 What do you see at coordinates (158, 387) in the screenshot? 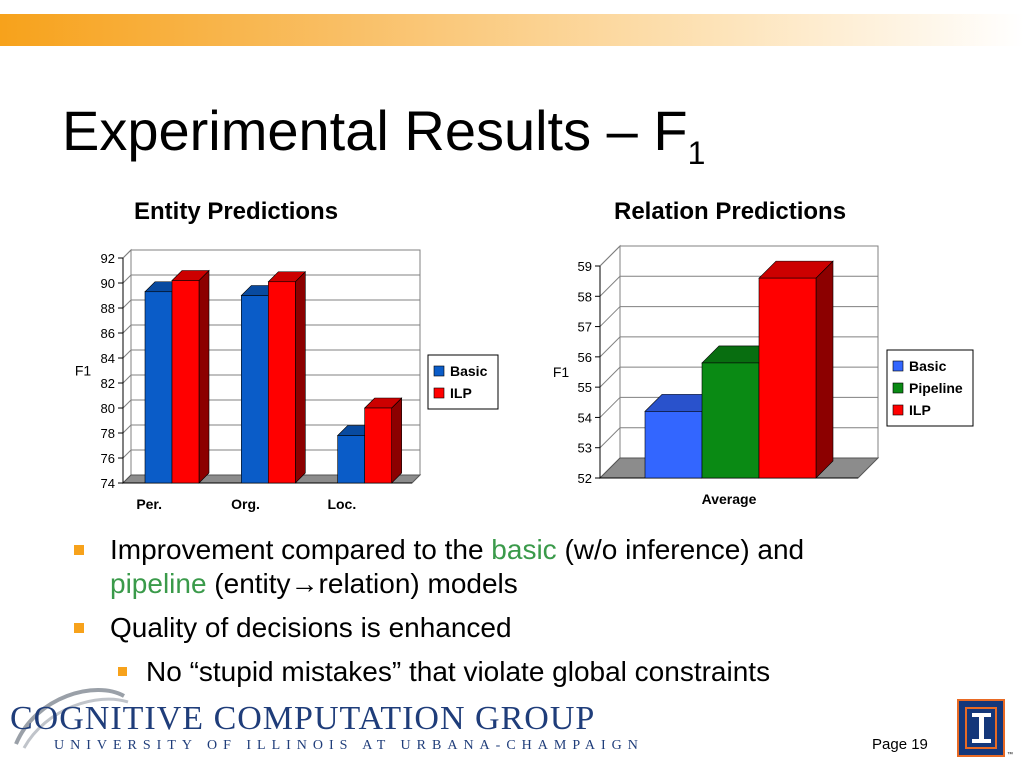
I see `bar-basic-per` at bounding box center [158, 387].